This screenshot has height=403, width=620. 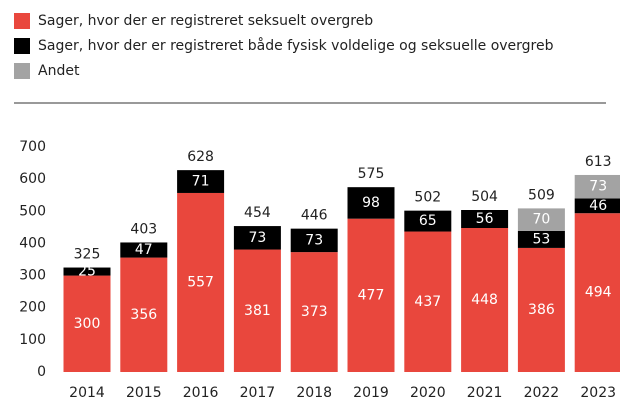 I want to click on value-label: 46, so click(x=598, y=206).